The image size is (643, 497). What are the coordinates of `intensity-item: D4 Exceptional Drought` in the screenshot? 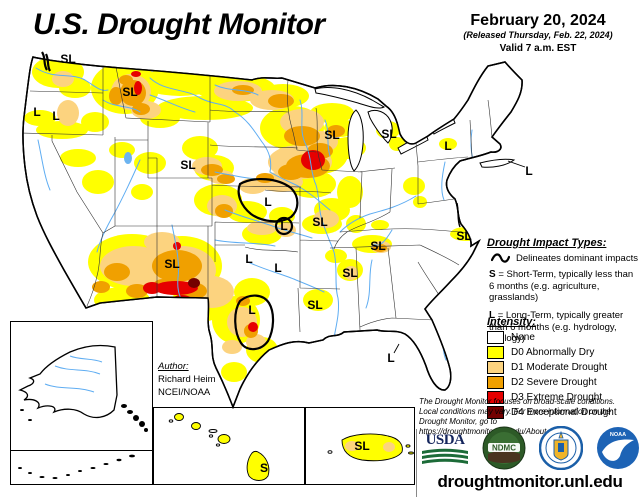 It's located at (564, 412).